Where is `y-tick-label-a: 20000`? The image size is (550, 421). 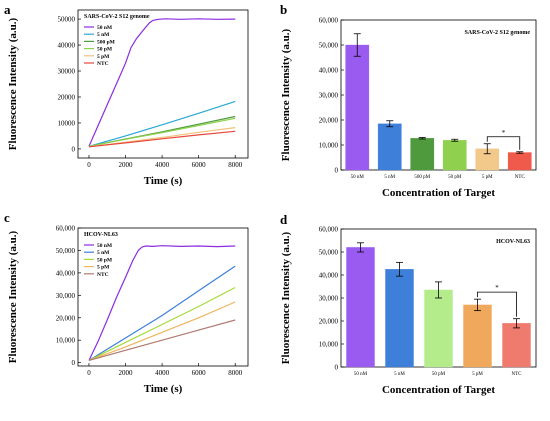 y-tick-label-a: 20000 is located at coordinates (67, 97).